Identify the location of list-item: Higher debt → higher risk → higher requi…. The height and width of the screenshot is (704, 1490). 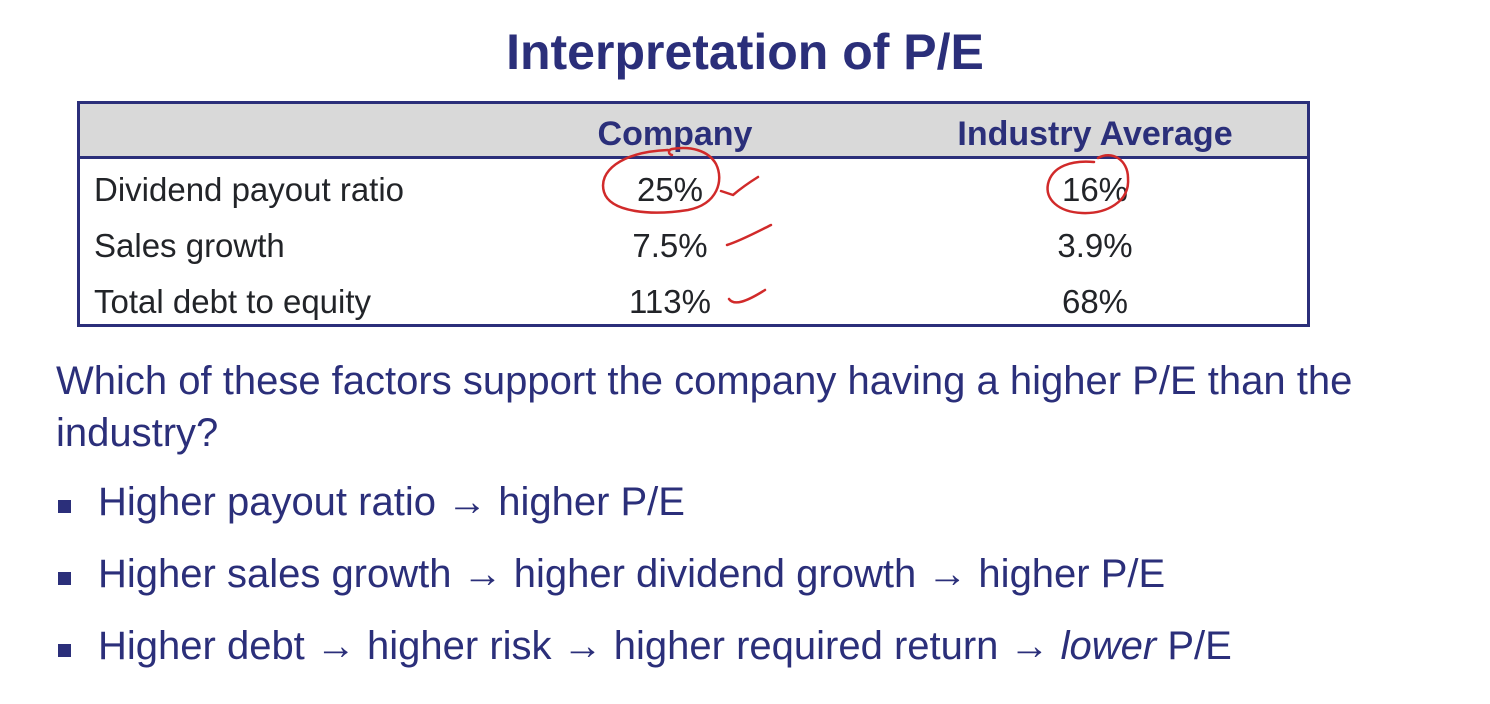
(758, 646).